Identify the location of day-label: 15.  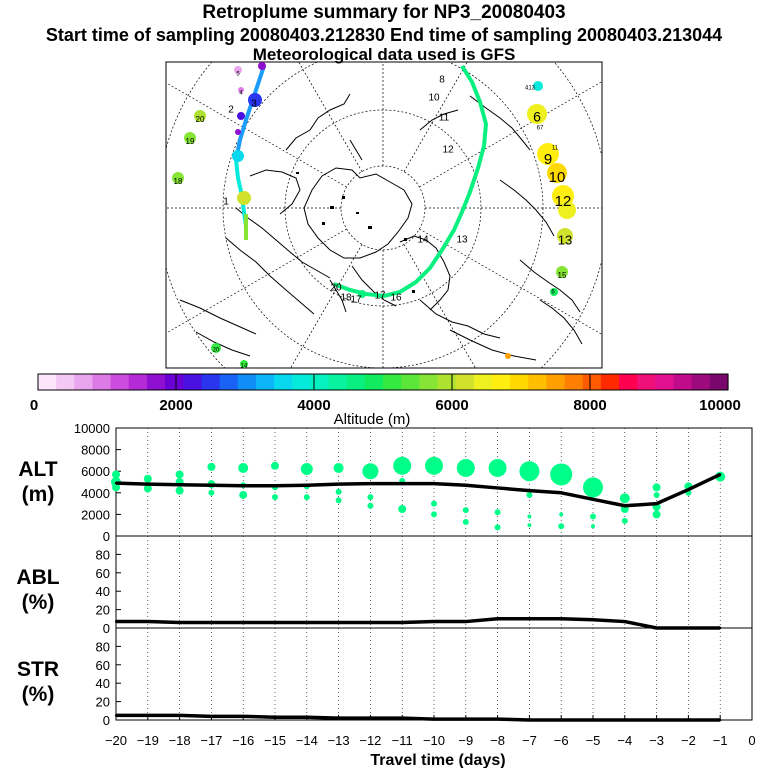
(562, 275).